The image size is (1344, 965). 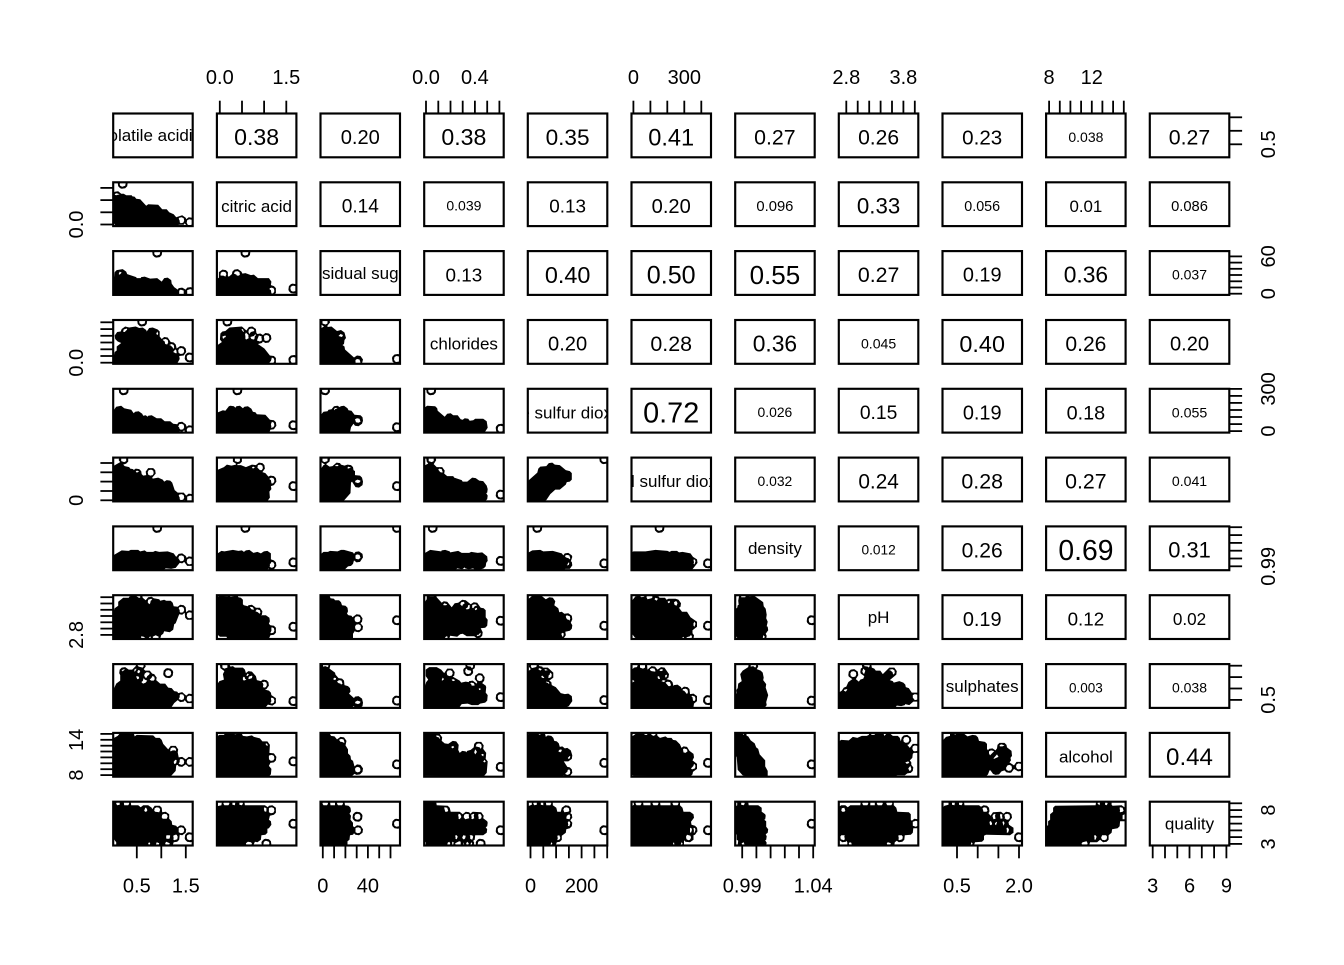 What do you see at coordinates (360, 273) in the screenshot?
I see `svg-text: residual sugar` at bounding box center [360, 273].